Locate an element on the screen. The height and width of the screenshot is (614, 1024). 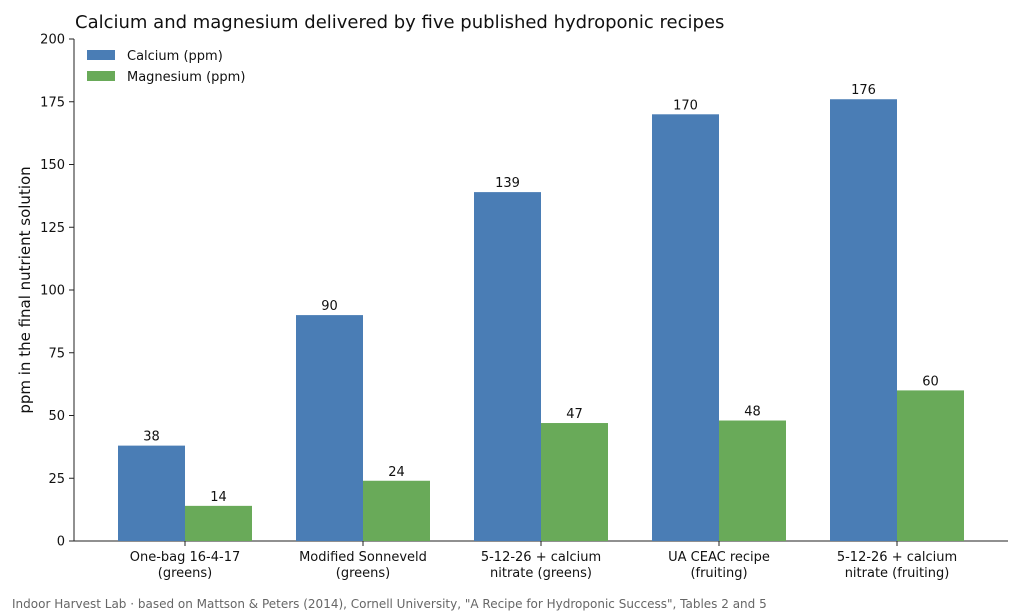
x-tick-label: Modified Sonneveld is located at coordinates (363, 557).